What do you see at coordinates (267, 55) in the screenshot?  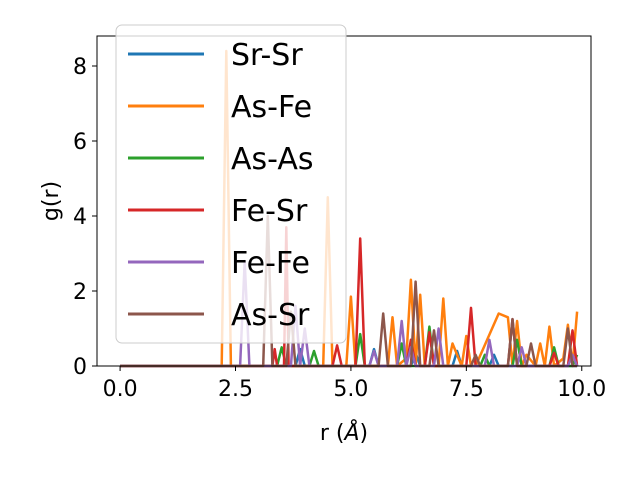 I see `legend-label: Sr-Sr` at bounding box center [267, 55].